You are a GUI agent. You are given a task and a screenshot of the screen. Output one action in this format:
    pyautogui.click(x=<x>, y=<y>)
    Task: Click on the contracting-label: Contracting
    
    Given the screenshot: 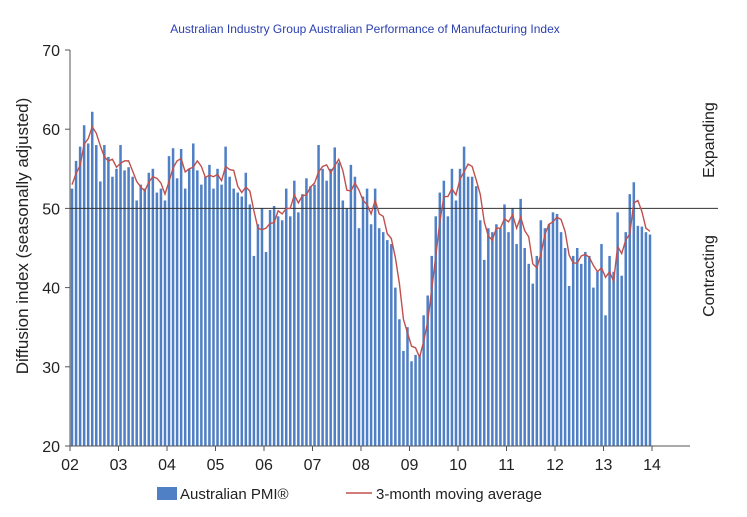 What is the action you would take?
    pyautogui.click(x=709, y=276)
    